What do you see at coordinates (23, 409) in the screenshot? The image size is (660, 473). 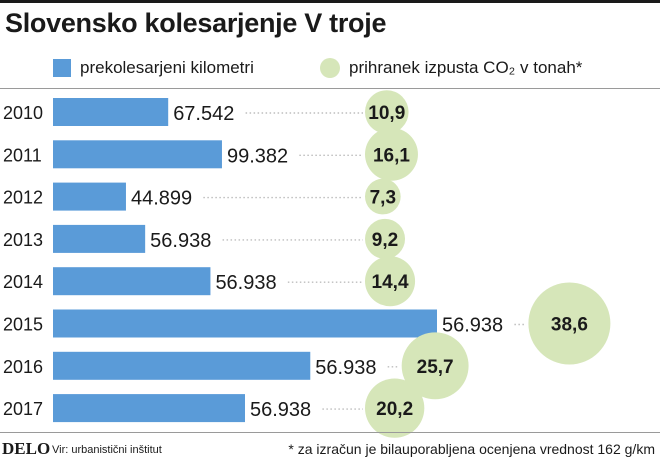 I see `year-label-2017: 2017` at bounding box center [23, 409].